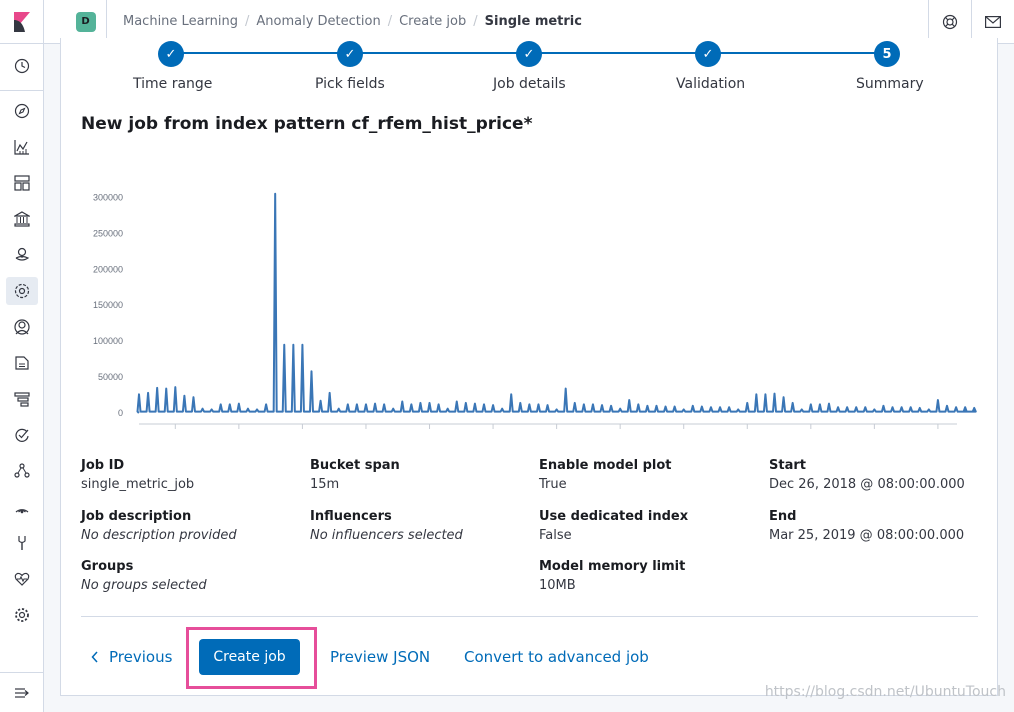 This screenshot has width=1014, height=712. I want to click on canvas-icon, so click(22, 219).